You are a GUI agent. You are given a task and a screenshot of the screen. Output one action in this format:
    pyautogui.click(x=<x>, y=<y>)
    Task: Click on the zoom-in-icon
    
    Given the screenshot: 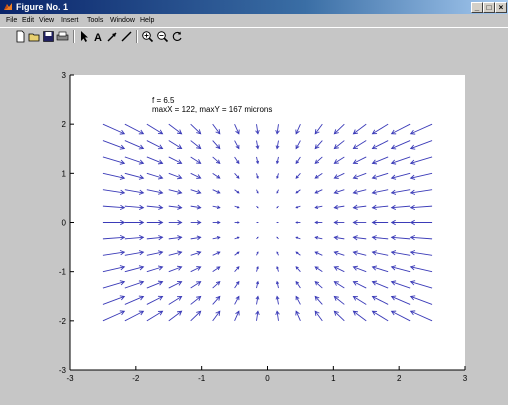 What is the action you would take?
    pyautogui.click(x=147, y=36)
    